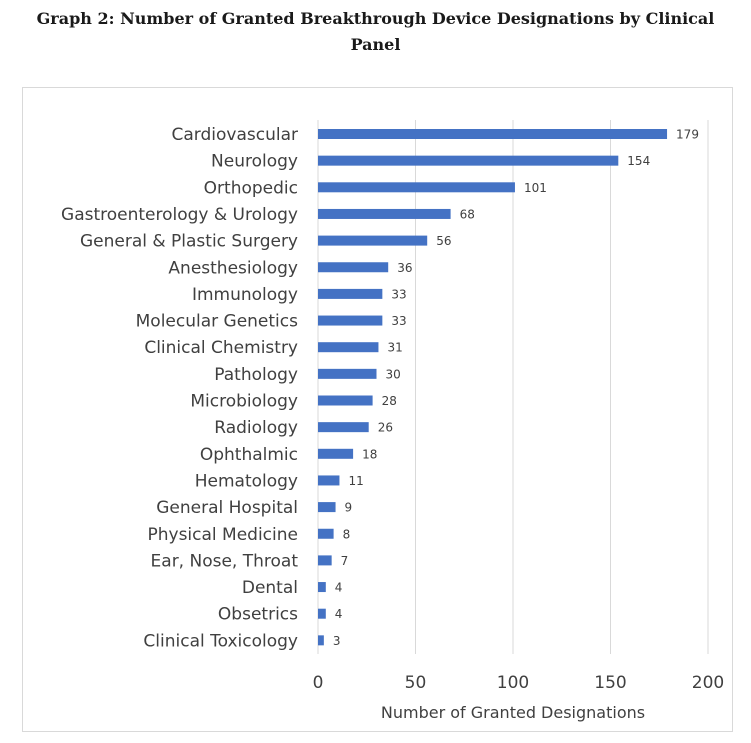 The height and width of the screenshot is (743, 751). What do you see at coordinates (337, 641) in the screenshot?
I see `value-label: 3` at bounding box center [337, 641].